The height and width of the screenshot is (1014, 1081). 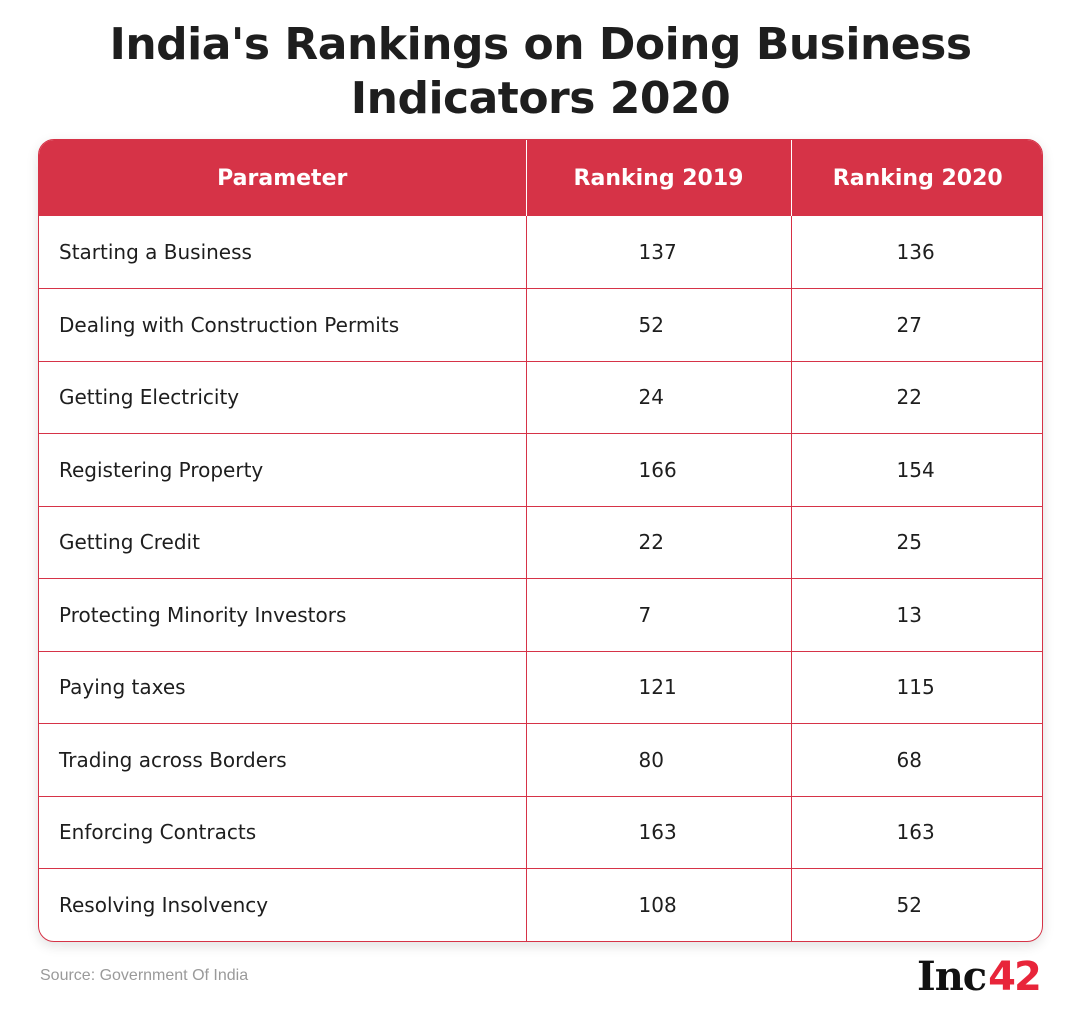 What do you see at coordinates (282, 614) in the screenshot?
I see `parameter-cell: Protecting Minority Investors` at bounding box center [282, 614].